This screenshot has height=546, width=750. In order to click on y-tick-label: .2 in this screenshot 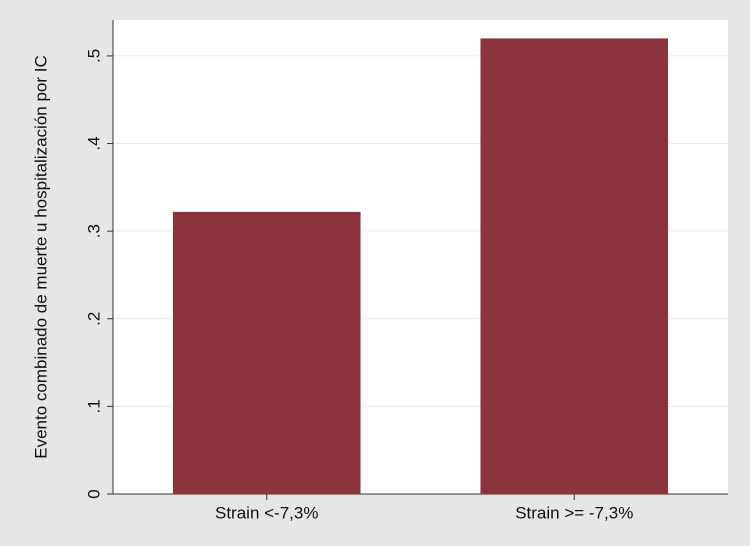, I will do `click(93, 319)`.